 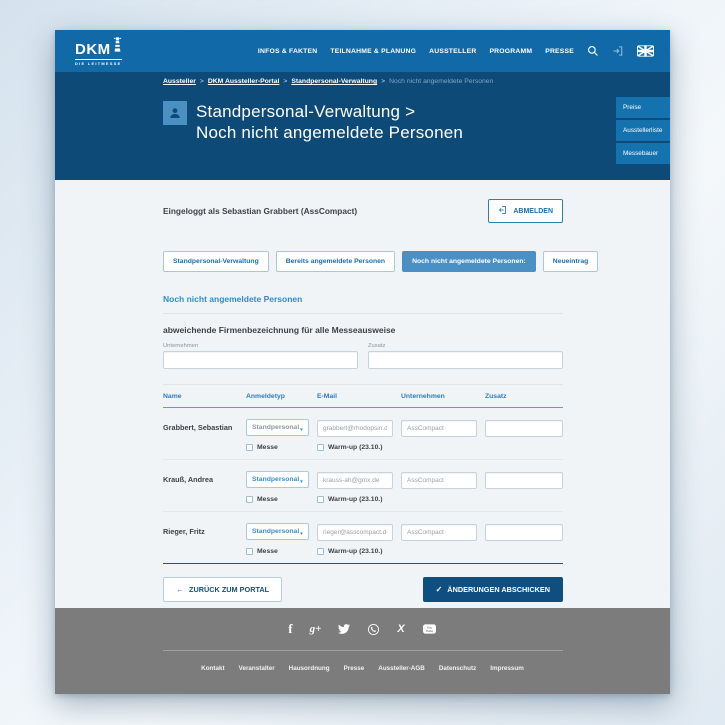 What do you see at coordinates (229, 589) in the screenshot?
I see `back-to-portal-label: ZURÜCK ZUM PORTAL` at bounding box center [229, 589].